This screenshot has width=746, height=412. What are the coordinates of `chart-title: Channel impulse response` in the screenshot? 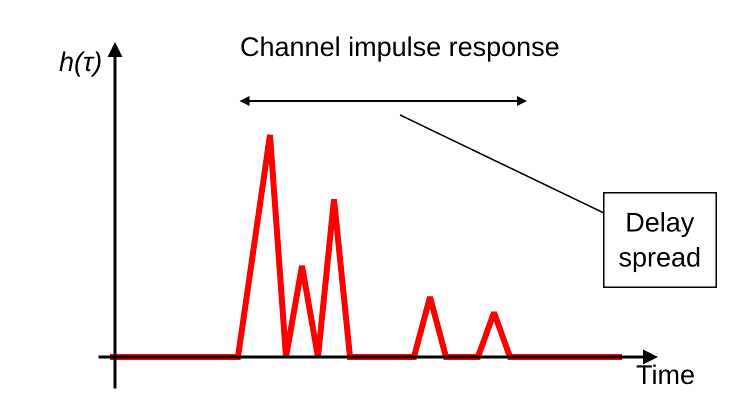 It's located at (400, 47).